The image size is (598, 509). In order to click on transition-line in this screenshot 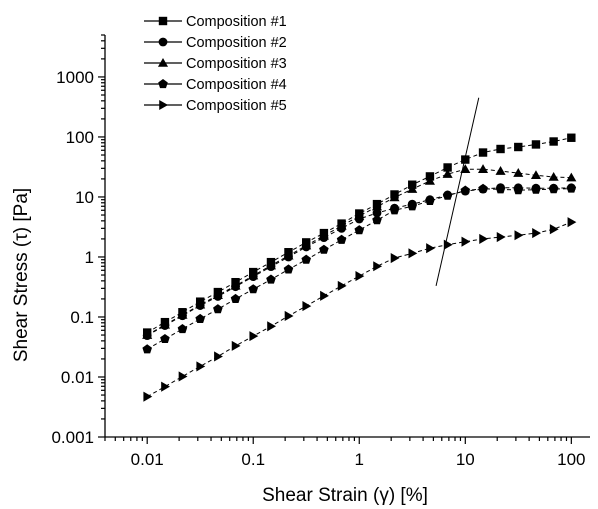, I will do `click(457, 191)`.